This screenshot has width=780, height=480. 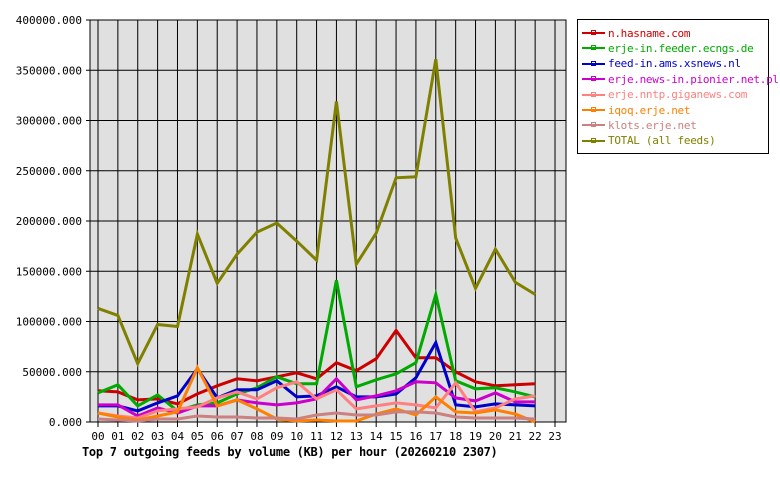 I want to click on legend-item: feed-in.ams.xsnews.nl, so click(x=661, y=64).